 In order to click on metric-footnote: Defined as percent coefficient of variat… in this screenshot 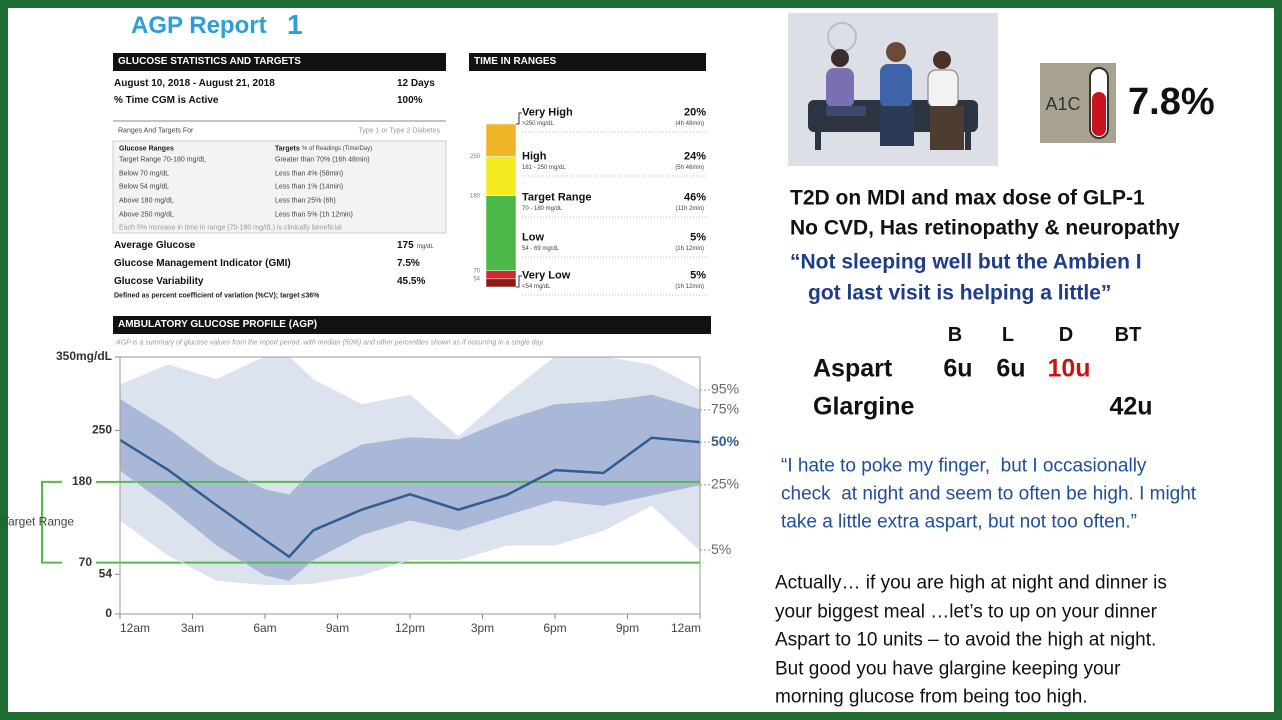, I will do `click(217, 296)`.